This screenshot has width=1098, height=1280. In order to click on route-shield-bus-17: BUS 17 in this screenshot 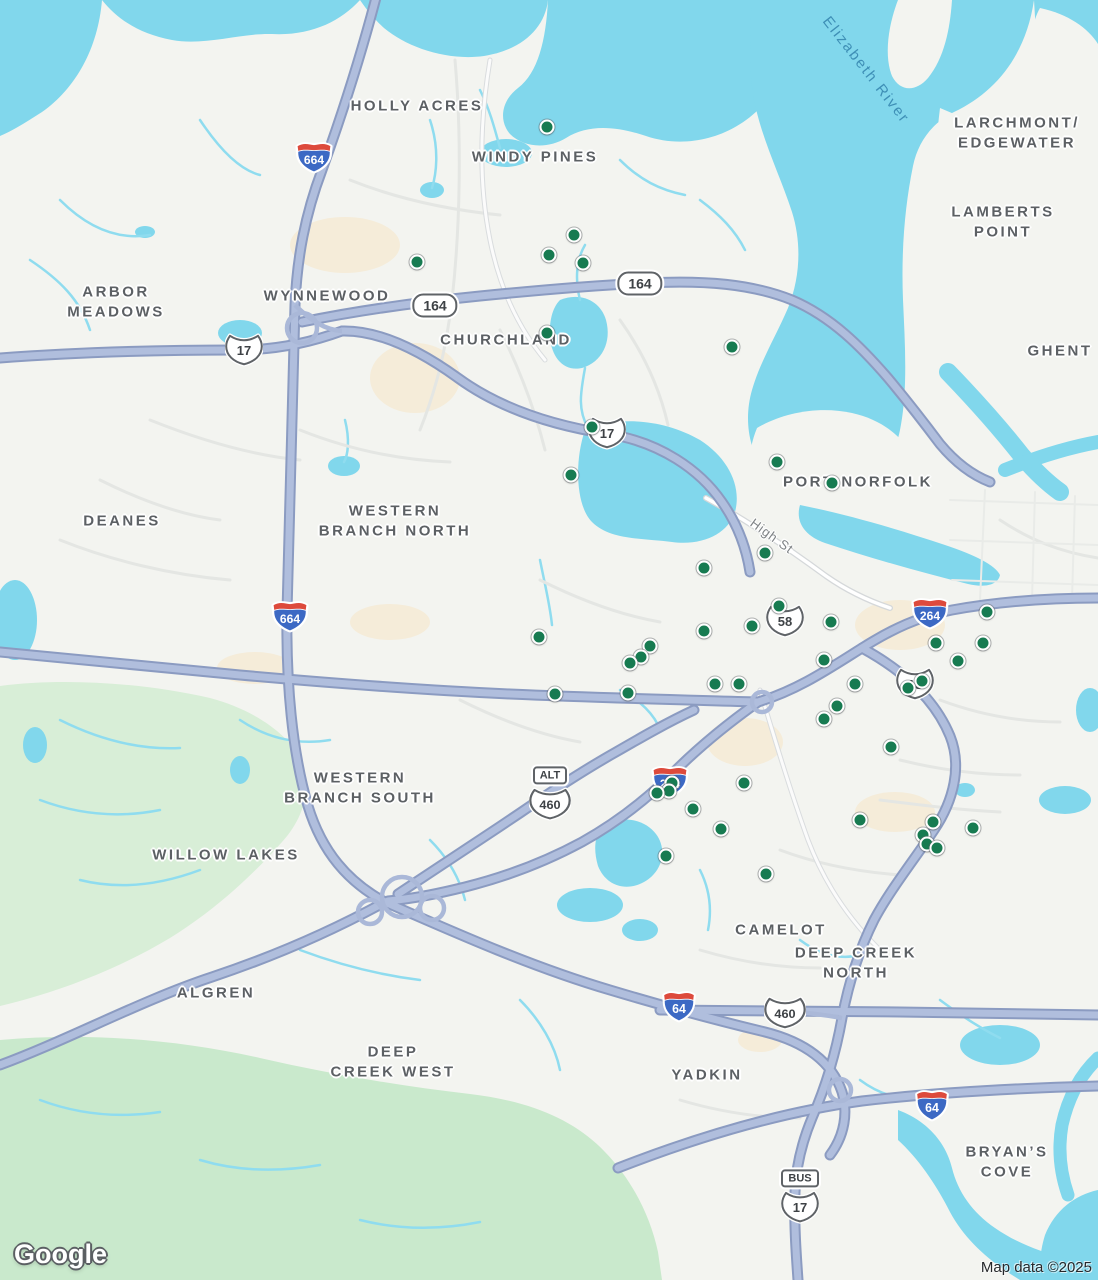, I will do `click(800, 1196)`.